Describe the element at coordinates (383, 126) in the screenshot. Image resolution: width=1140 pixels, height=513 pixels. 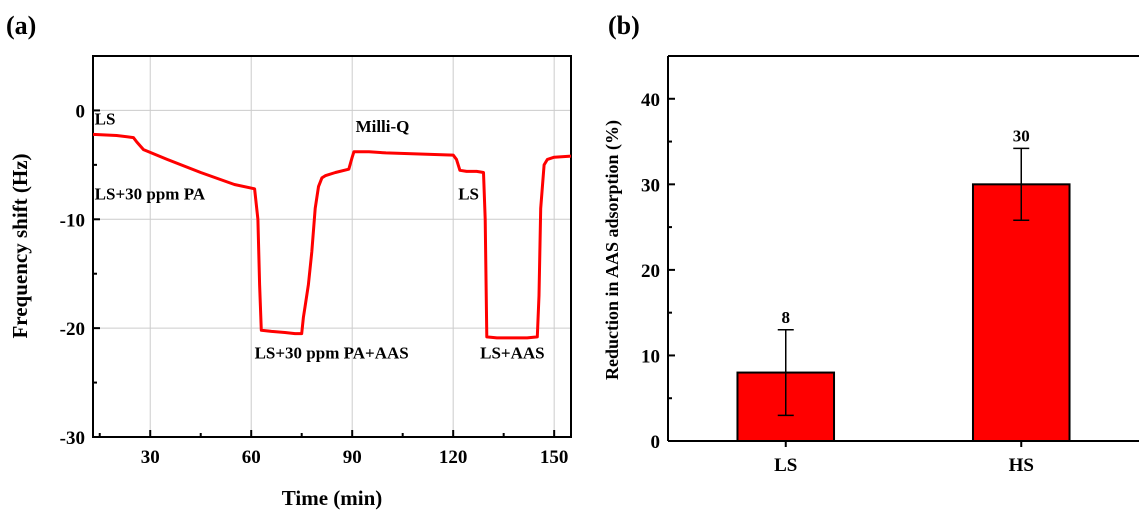
I see `panel-a-annotation: Milli-Q` at that location.